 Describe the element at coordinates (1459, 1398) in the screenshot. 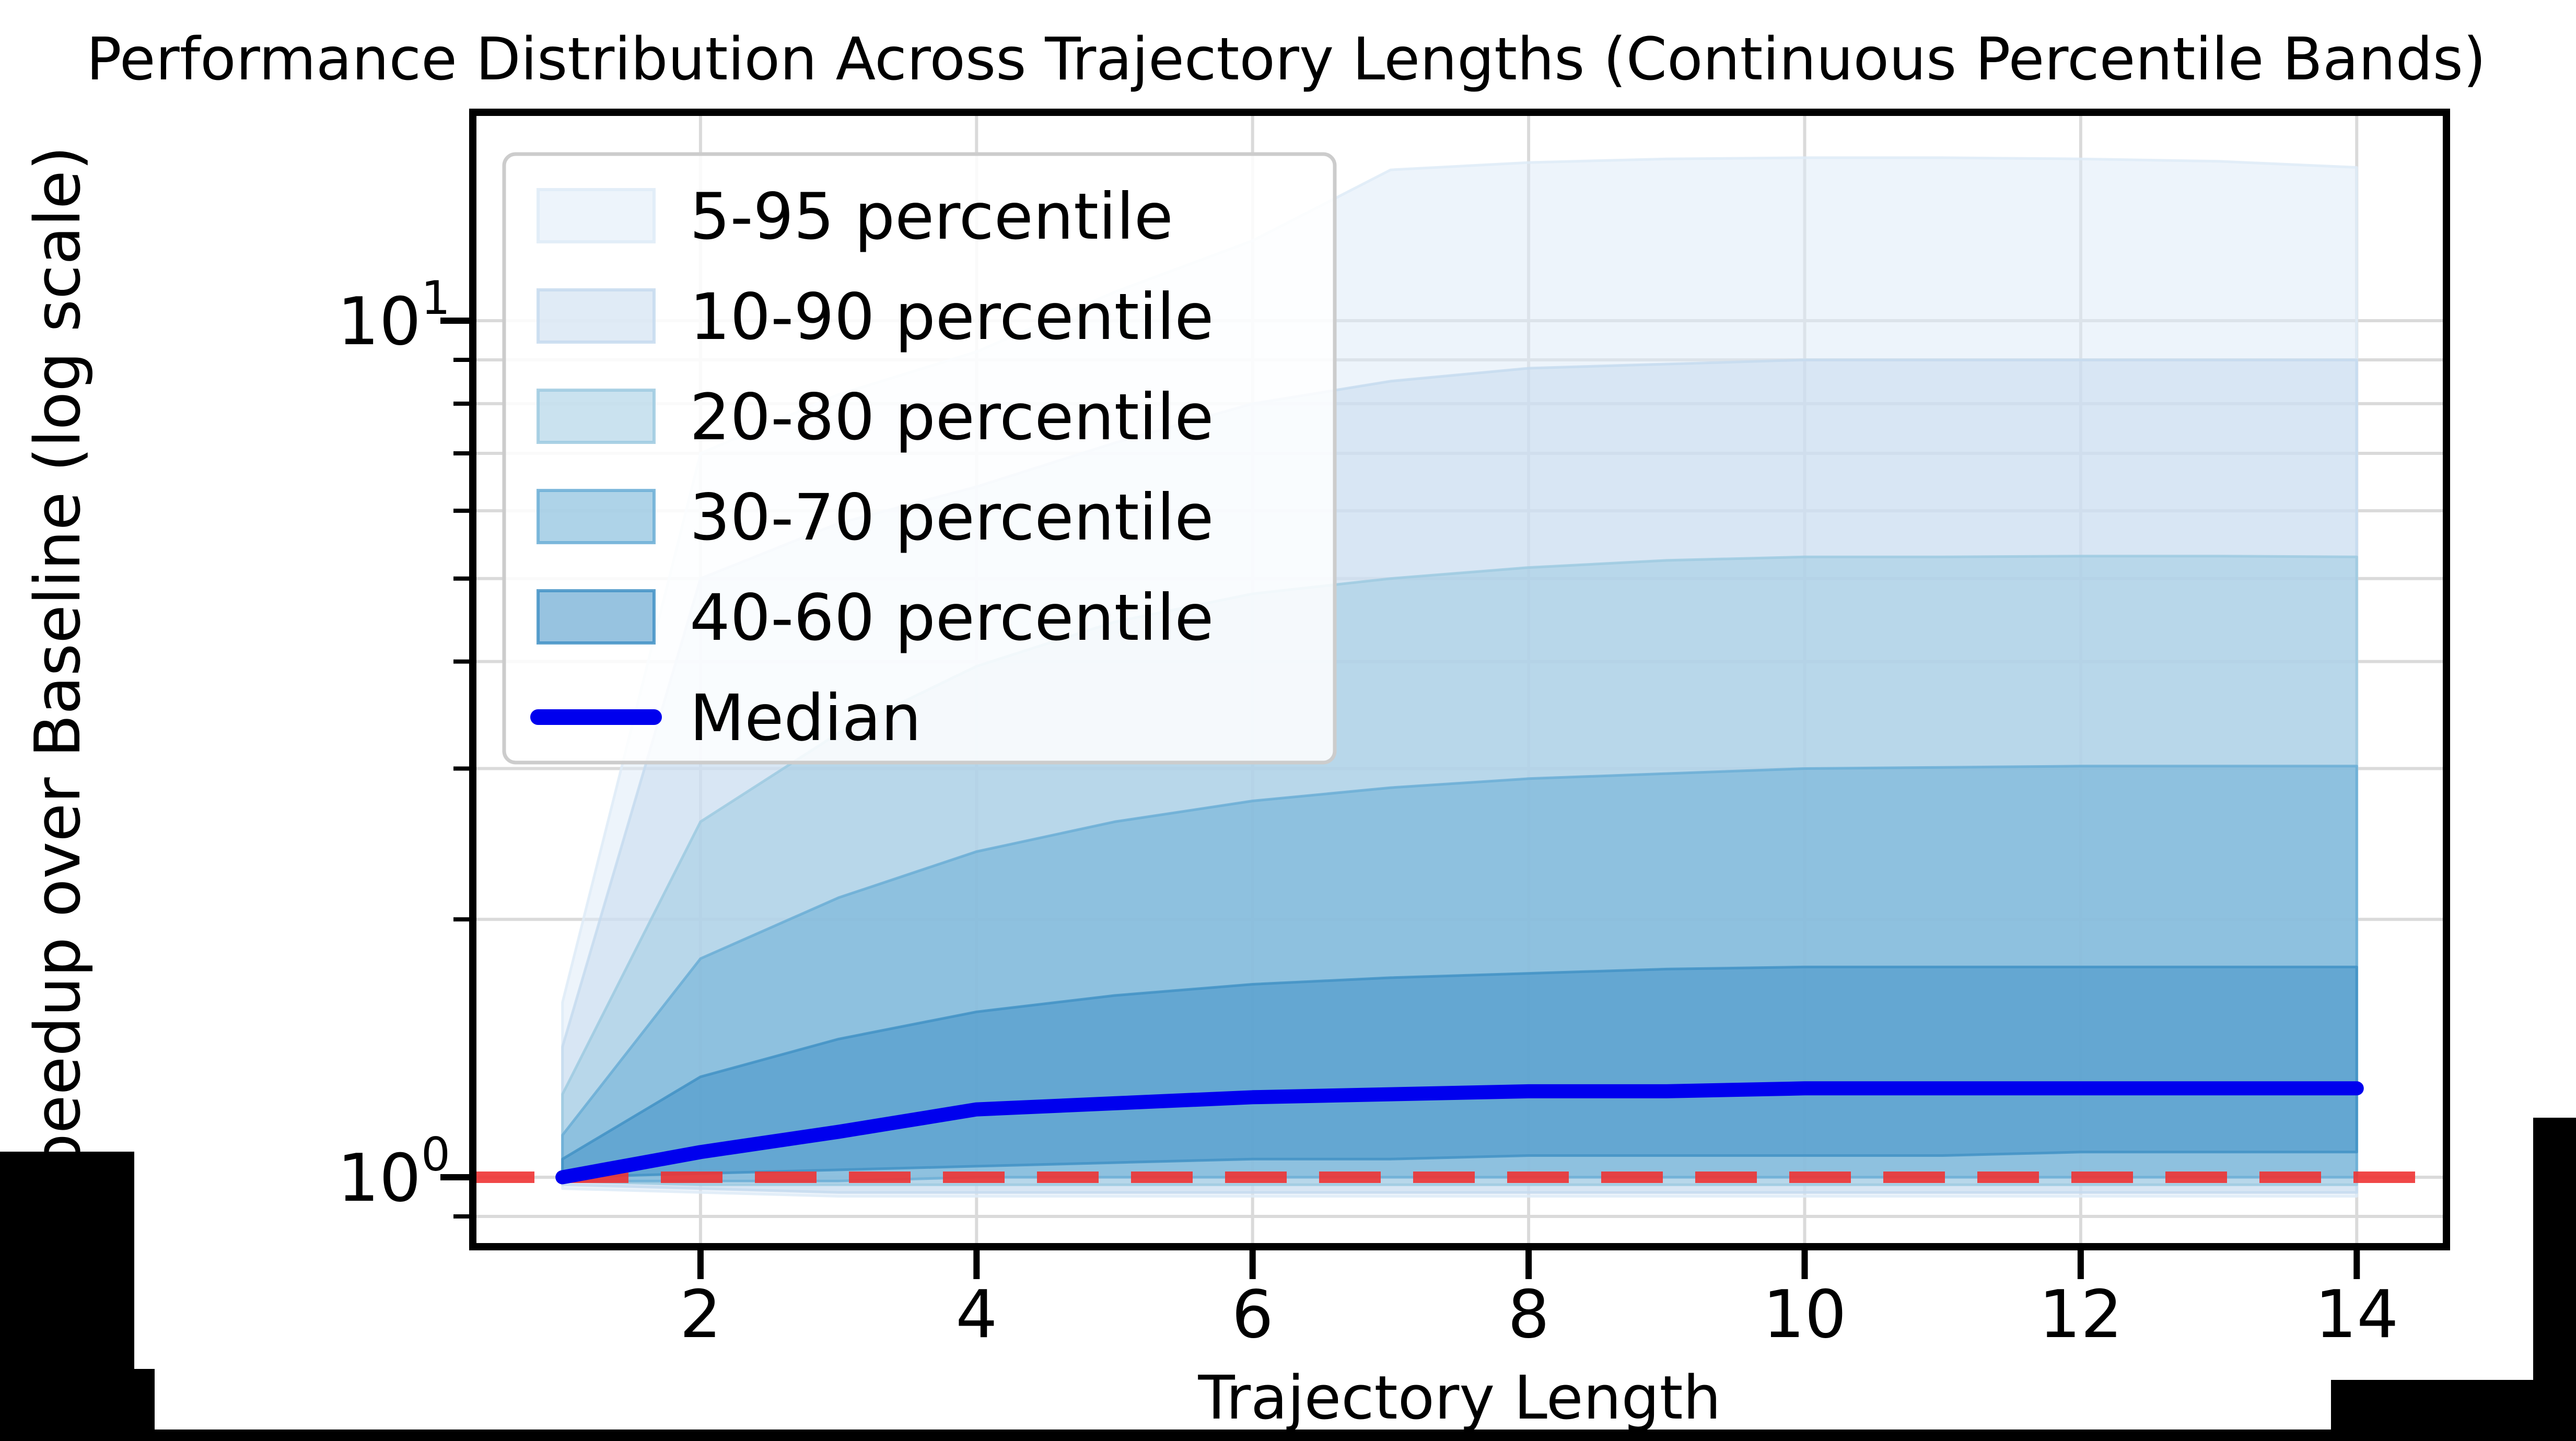

I see `x-axis-label: Trajectory Length` at that location.